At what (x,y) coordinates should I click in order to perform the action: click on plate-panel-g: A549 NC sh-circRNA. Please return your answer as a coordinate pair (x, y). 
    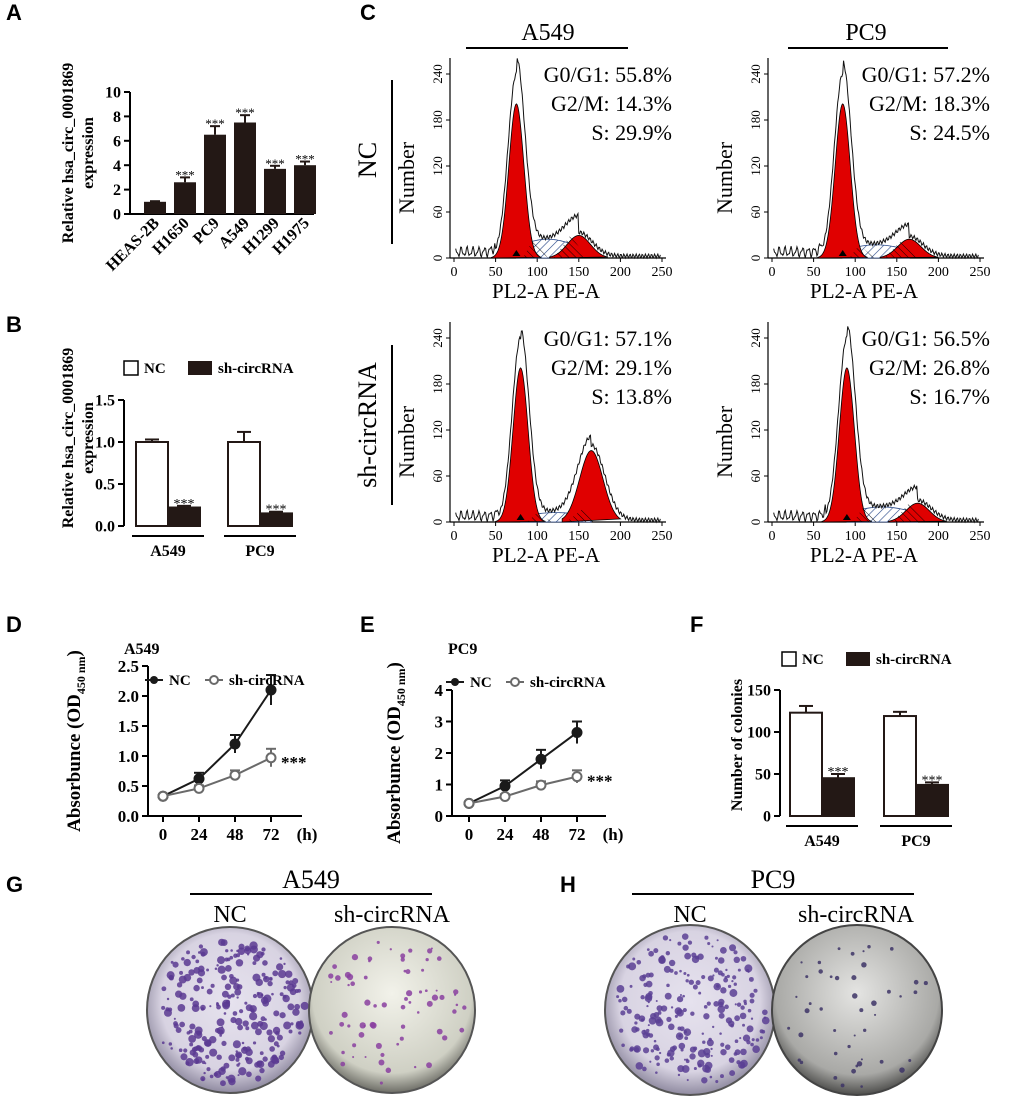
    Looking at the image, I should click on (311, 979).